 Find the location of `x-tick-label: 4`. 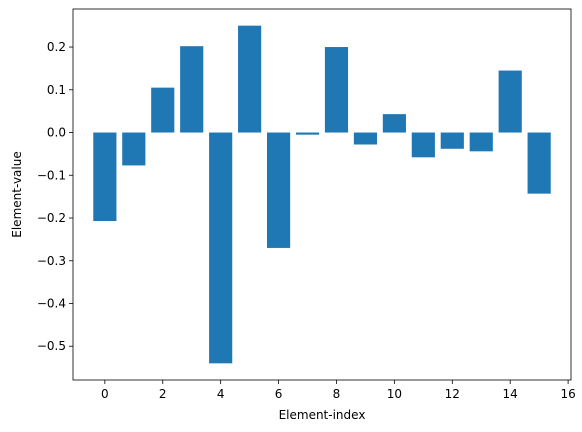

x-tick-label: 4 is located at coordinates (221, 394).